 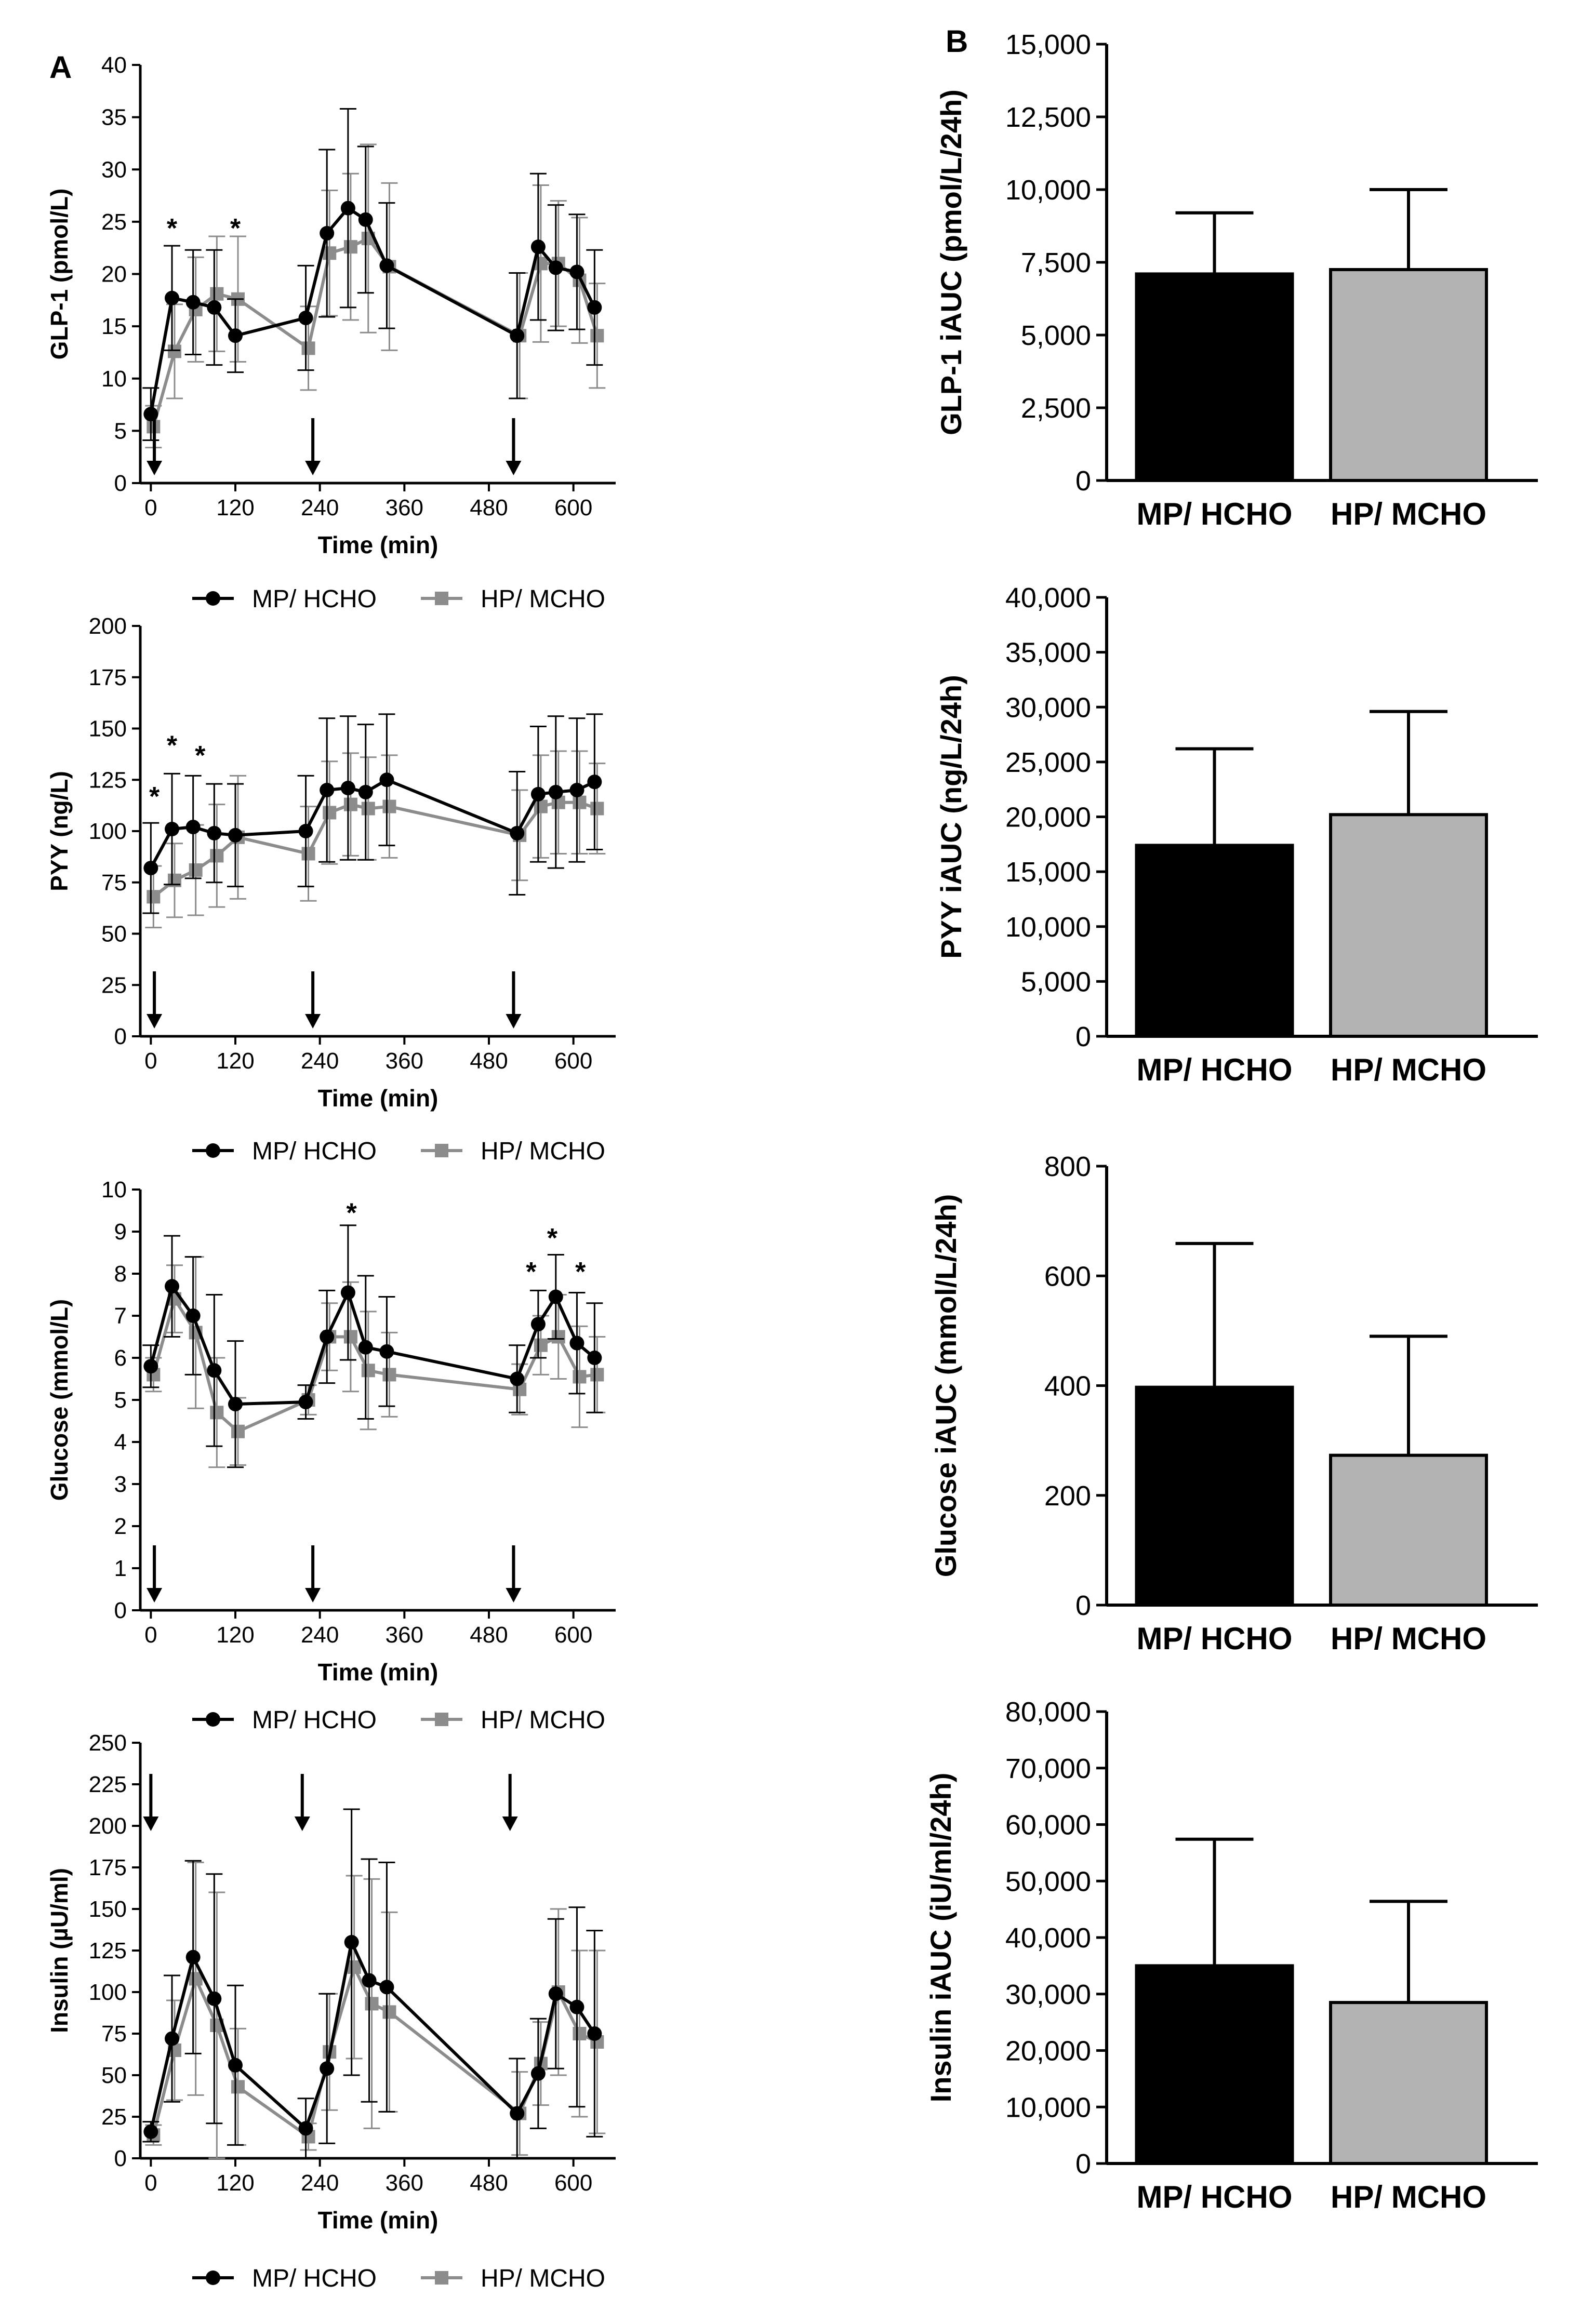 What do you see at coordinates (1056, 262) in the screenshot?
I see `y-tick-label: 7,500` at bounding box center [1056, 262].